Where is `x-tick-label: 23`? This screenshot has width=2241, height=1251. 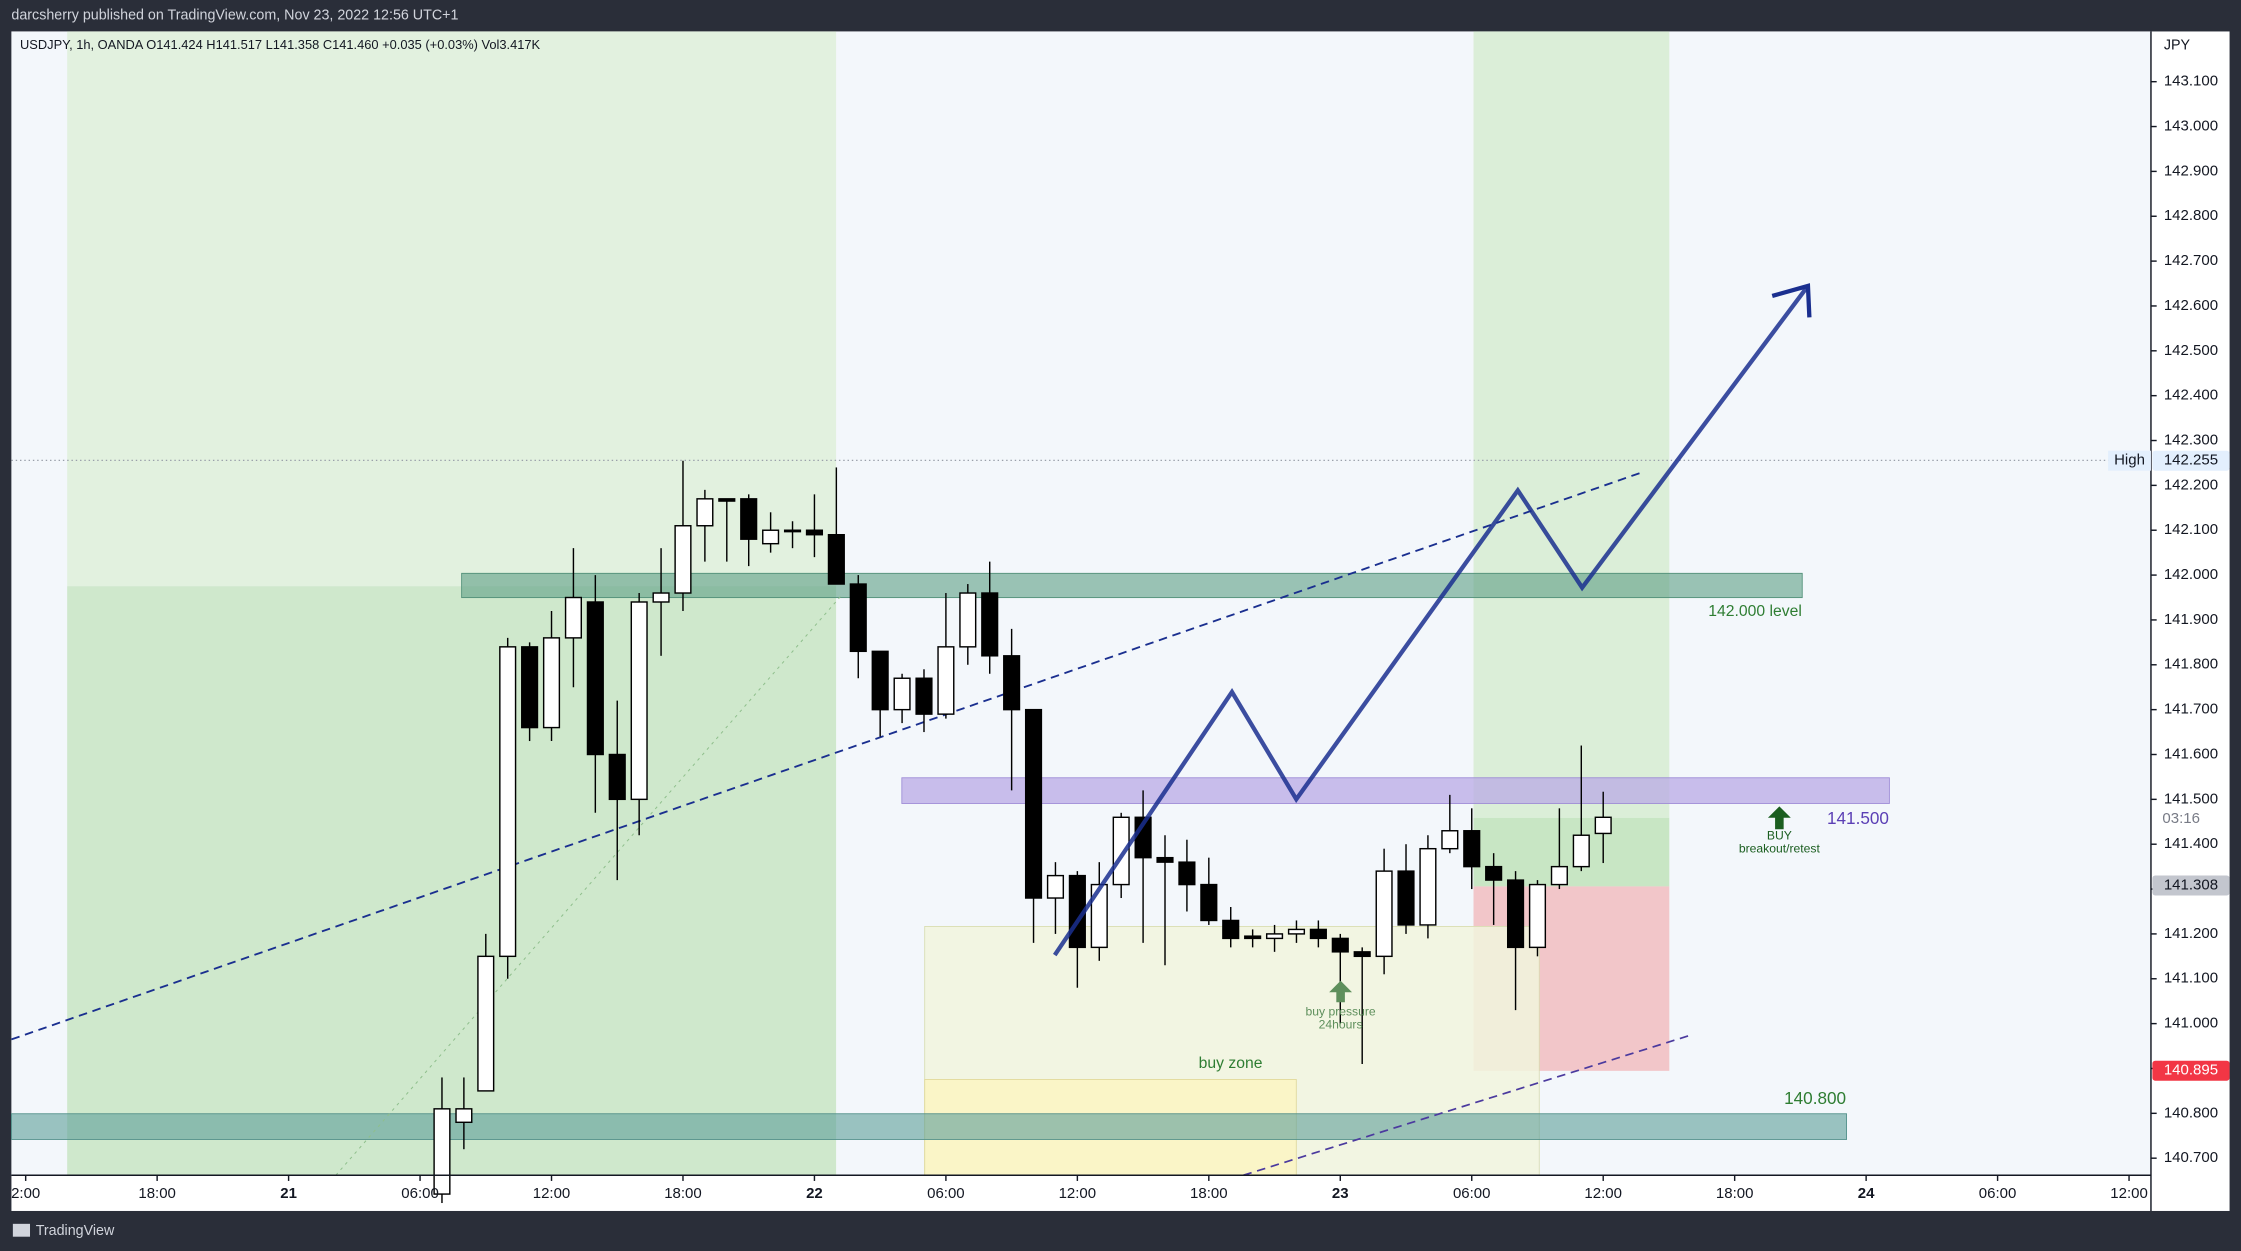
x-tick-label: 23 is located at coordinates (1340, 1193).